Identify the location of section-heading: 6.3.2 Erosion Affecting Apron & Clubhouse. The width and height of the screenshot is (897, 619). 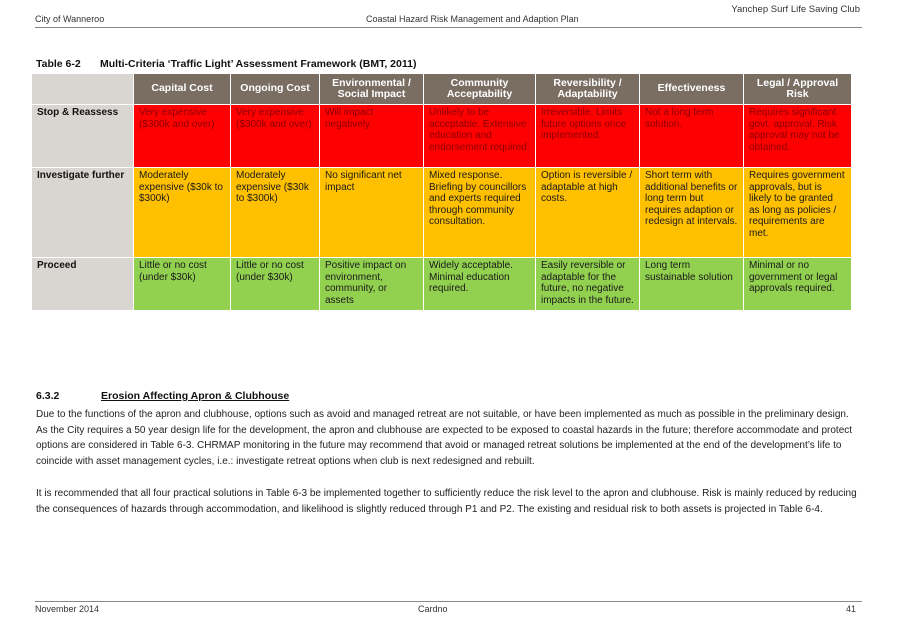
(162, 396).